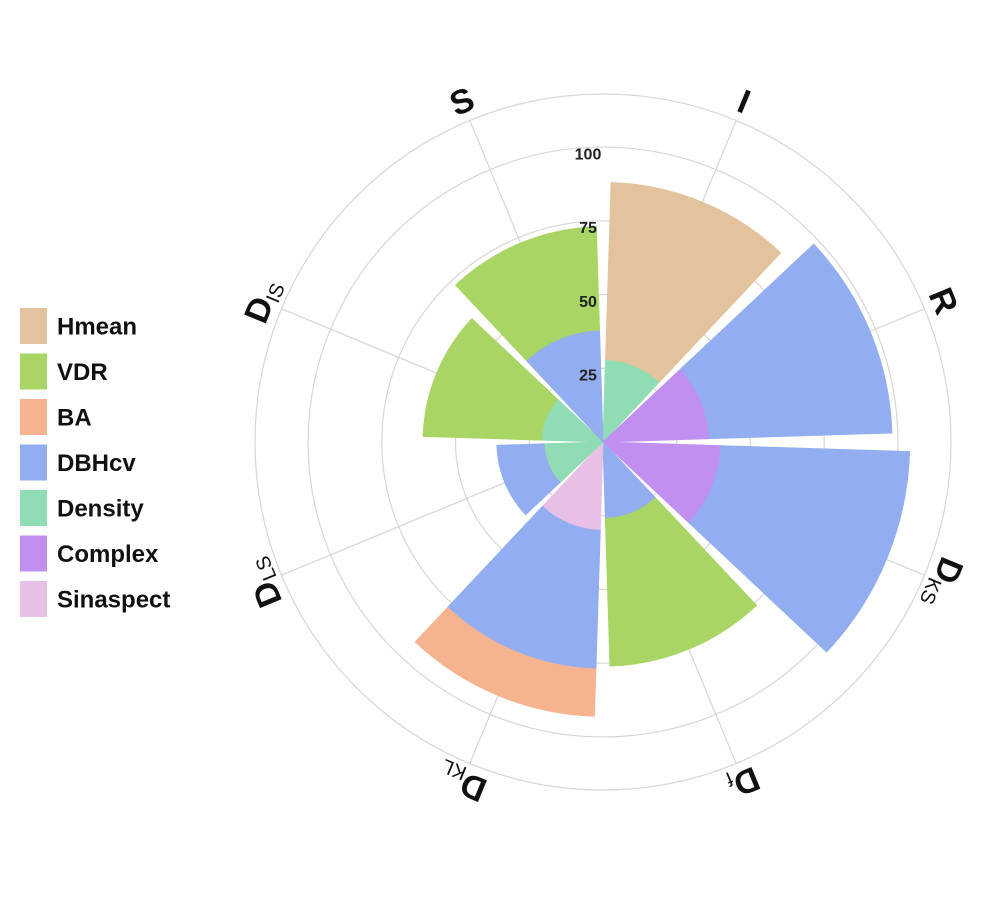 The image size is (1000, 905). What do you see at coordinates (588, 375) in the screenshot?
I see `y-tick-label: 25` at bounding box center [588, 375].